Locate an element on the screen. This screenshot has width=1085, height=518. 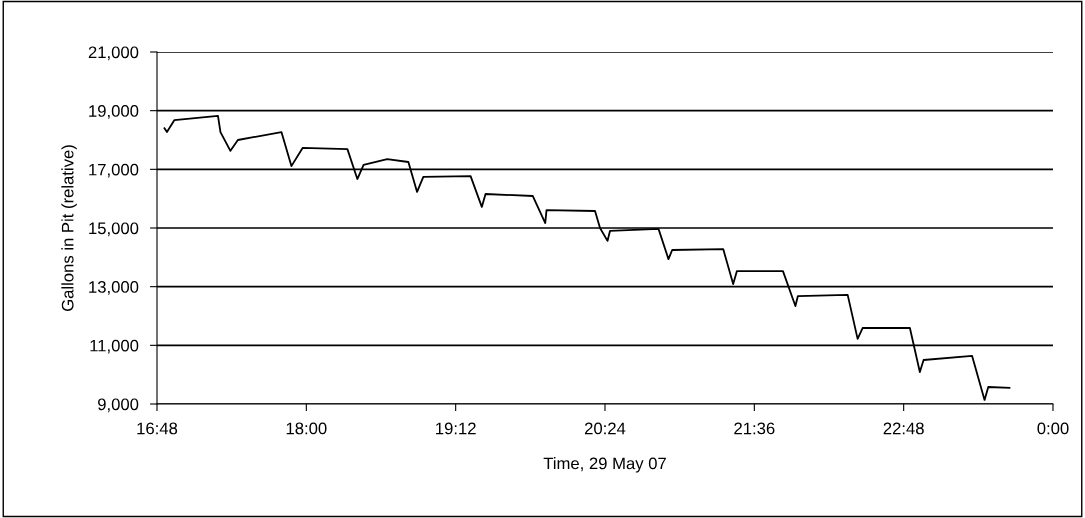
x-tick-label: 19:12 is located at coordinates (456, 428).